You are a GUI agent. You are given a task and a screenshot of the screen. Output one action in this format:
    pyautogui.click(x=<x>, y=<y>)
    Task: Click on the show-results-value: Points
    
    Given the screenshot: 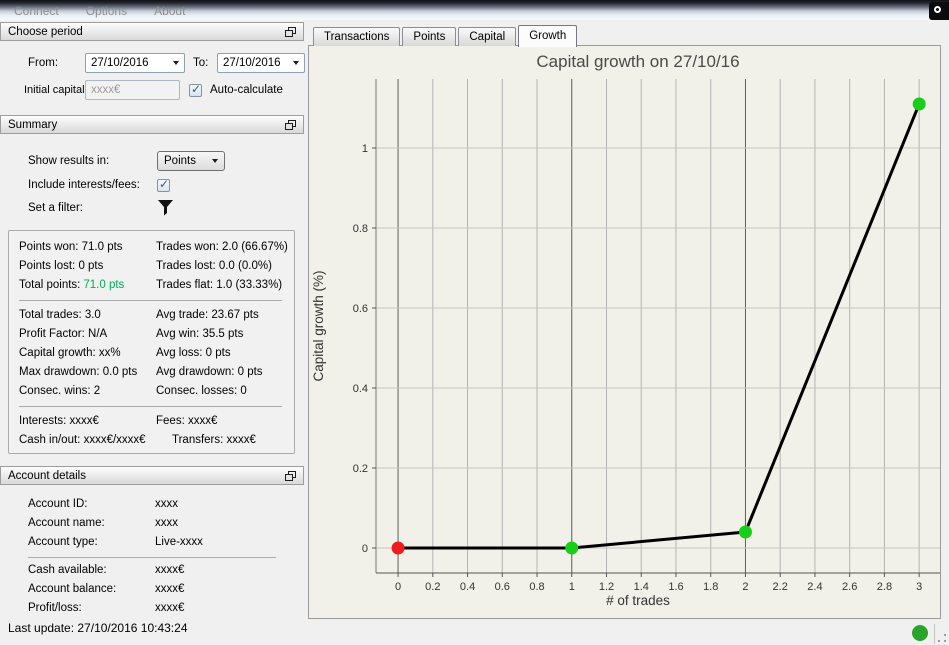 What is the action you would take?
    pyautogui.click(x=180, y=161)
    